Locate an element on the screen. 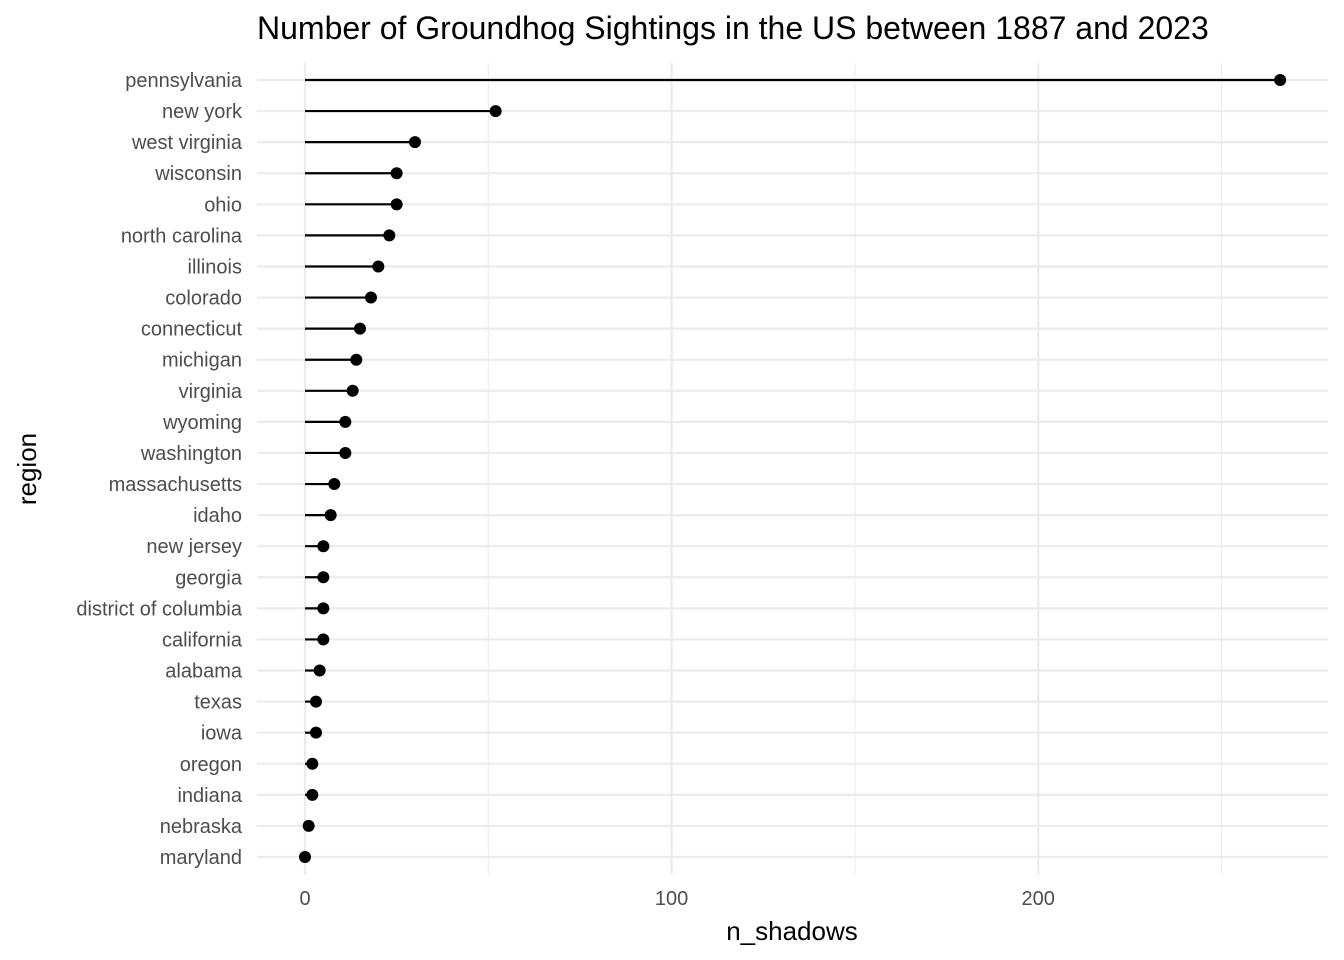 This screenshot has width=1344, height=960. y-tick-label: georgia is located at coordinates (209, 578).